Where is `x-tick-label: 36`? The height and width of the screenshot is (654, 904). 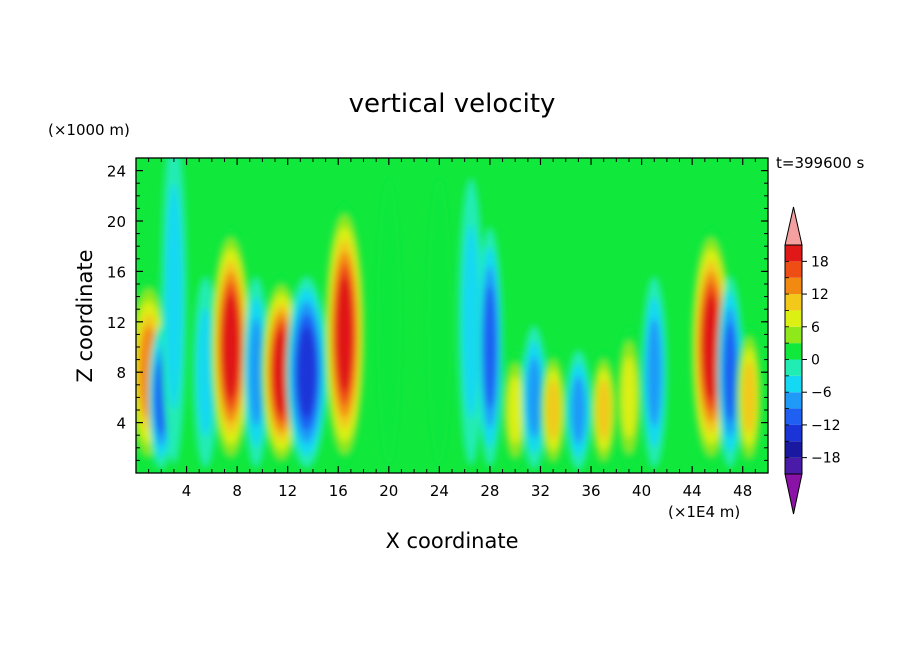
x-tick-label: 36 is located at coordinates (590, 491).